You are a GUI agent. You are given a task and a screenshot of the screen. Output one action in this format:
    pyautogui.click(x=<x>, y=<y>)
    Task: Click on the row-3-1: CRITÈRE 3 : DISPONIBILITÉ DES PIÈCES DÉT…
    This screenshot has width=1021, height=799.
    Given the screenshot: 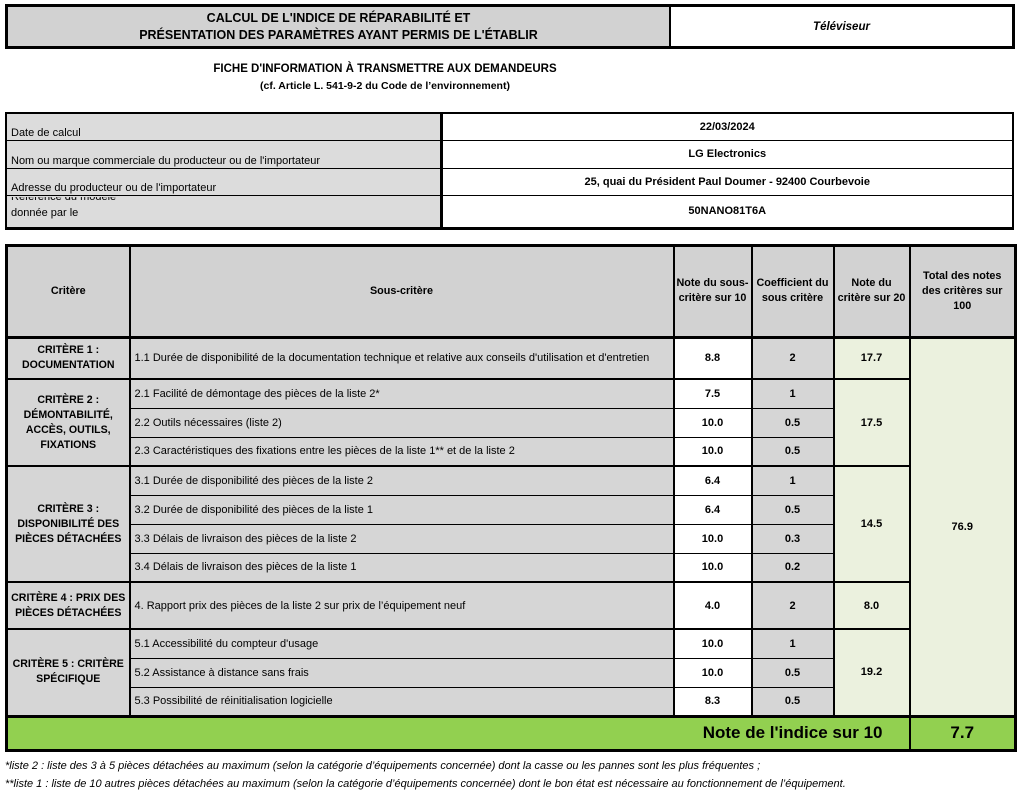 What is the action you would take?
    pyautogui.click(x=510, y=524)
    